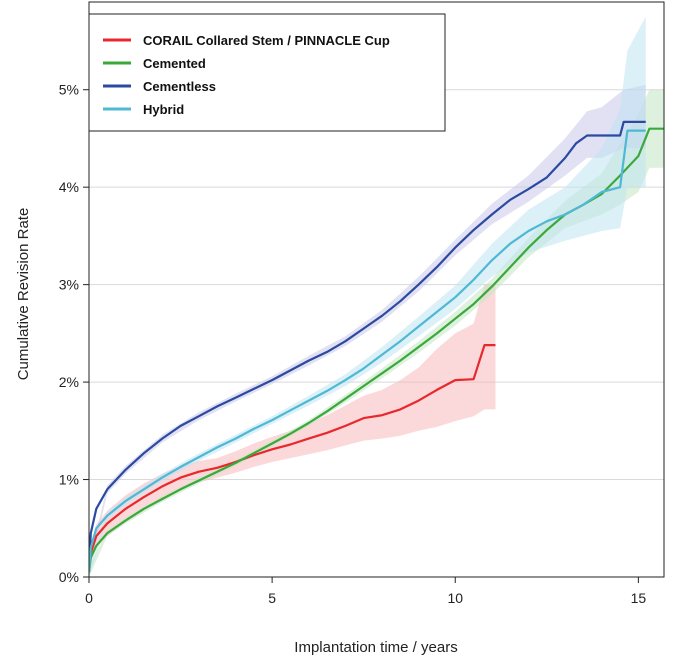 The width and height of the screenshot is (679, 658). Describe the element at coordinates (174, 63) in the screenshot. I see `legend-label: Cemented` at that location.